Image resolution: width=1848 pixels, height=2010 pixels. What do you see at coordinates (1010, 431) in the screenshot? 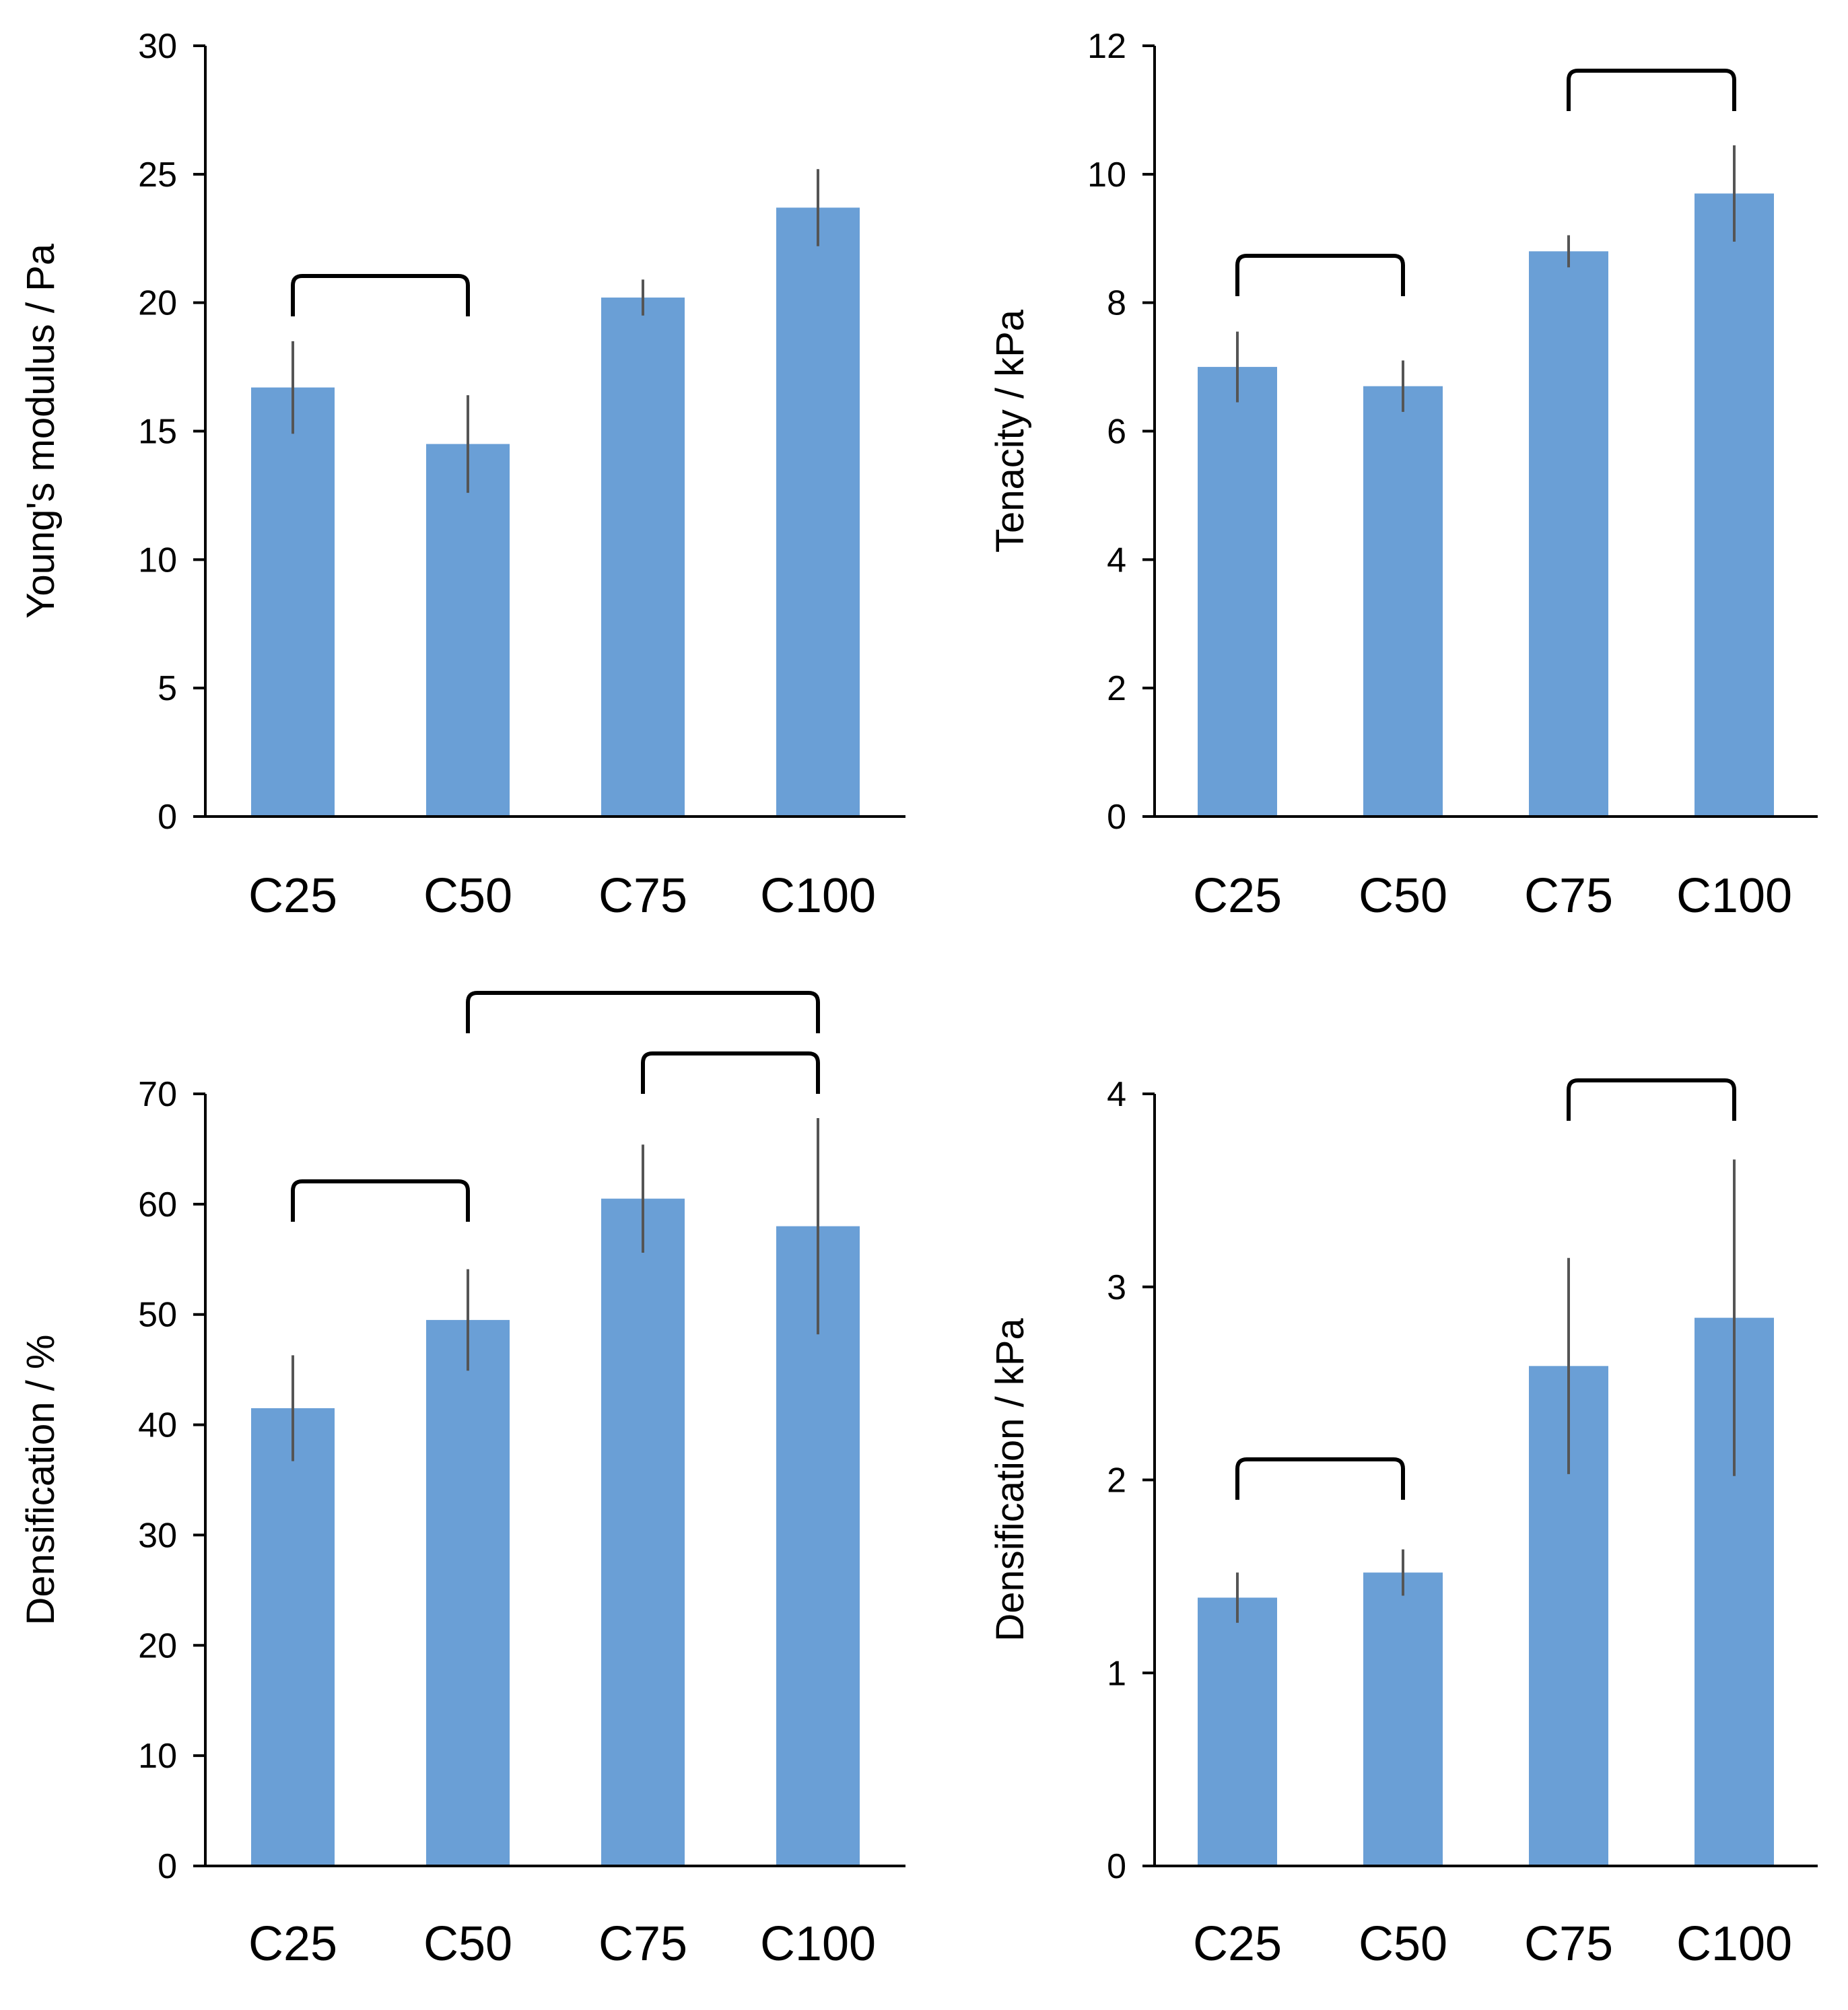
I see `y-axis-label: Tenacity / kPa` at bounding box center [1010, 431].